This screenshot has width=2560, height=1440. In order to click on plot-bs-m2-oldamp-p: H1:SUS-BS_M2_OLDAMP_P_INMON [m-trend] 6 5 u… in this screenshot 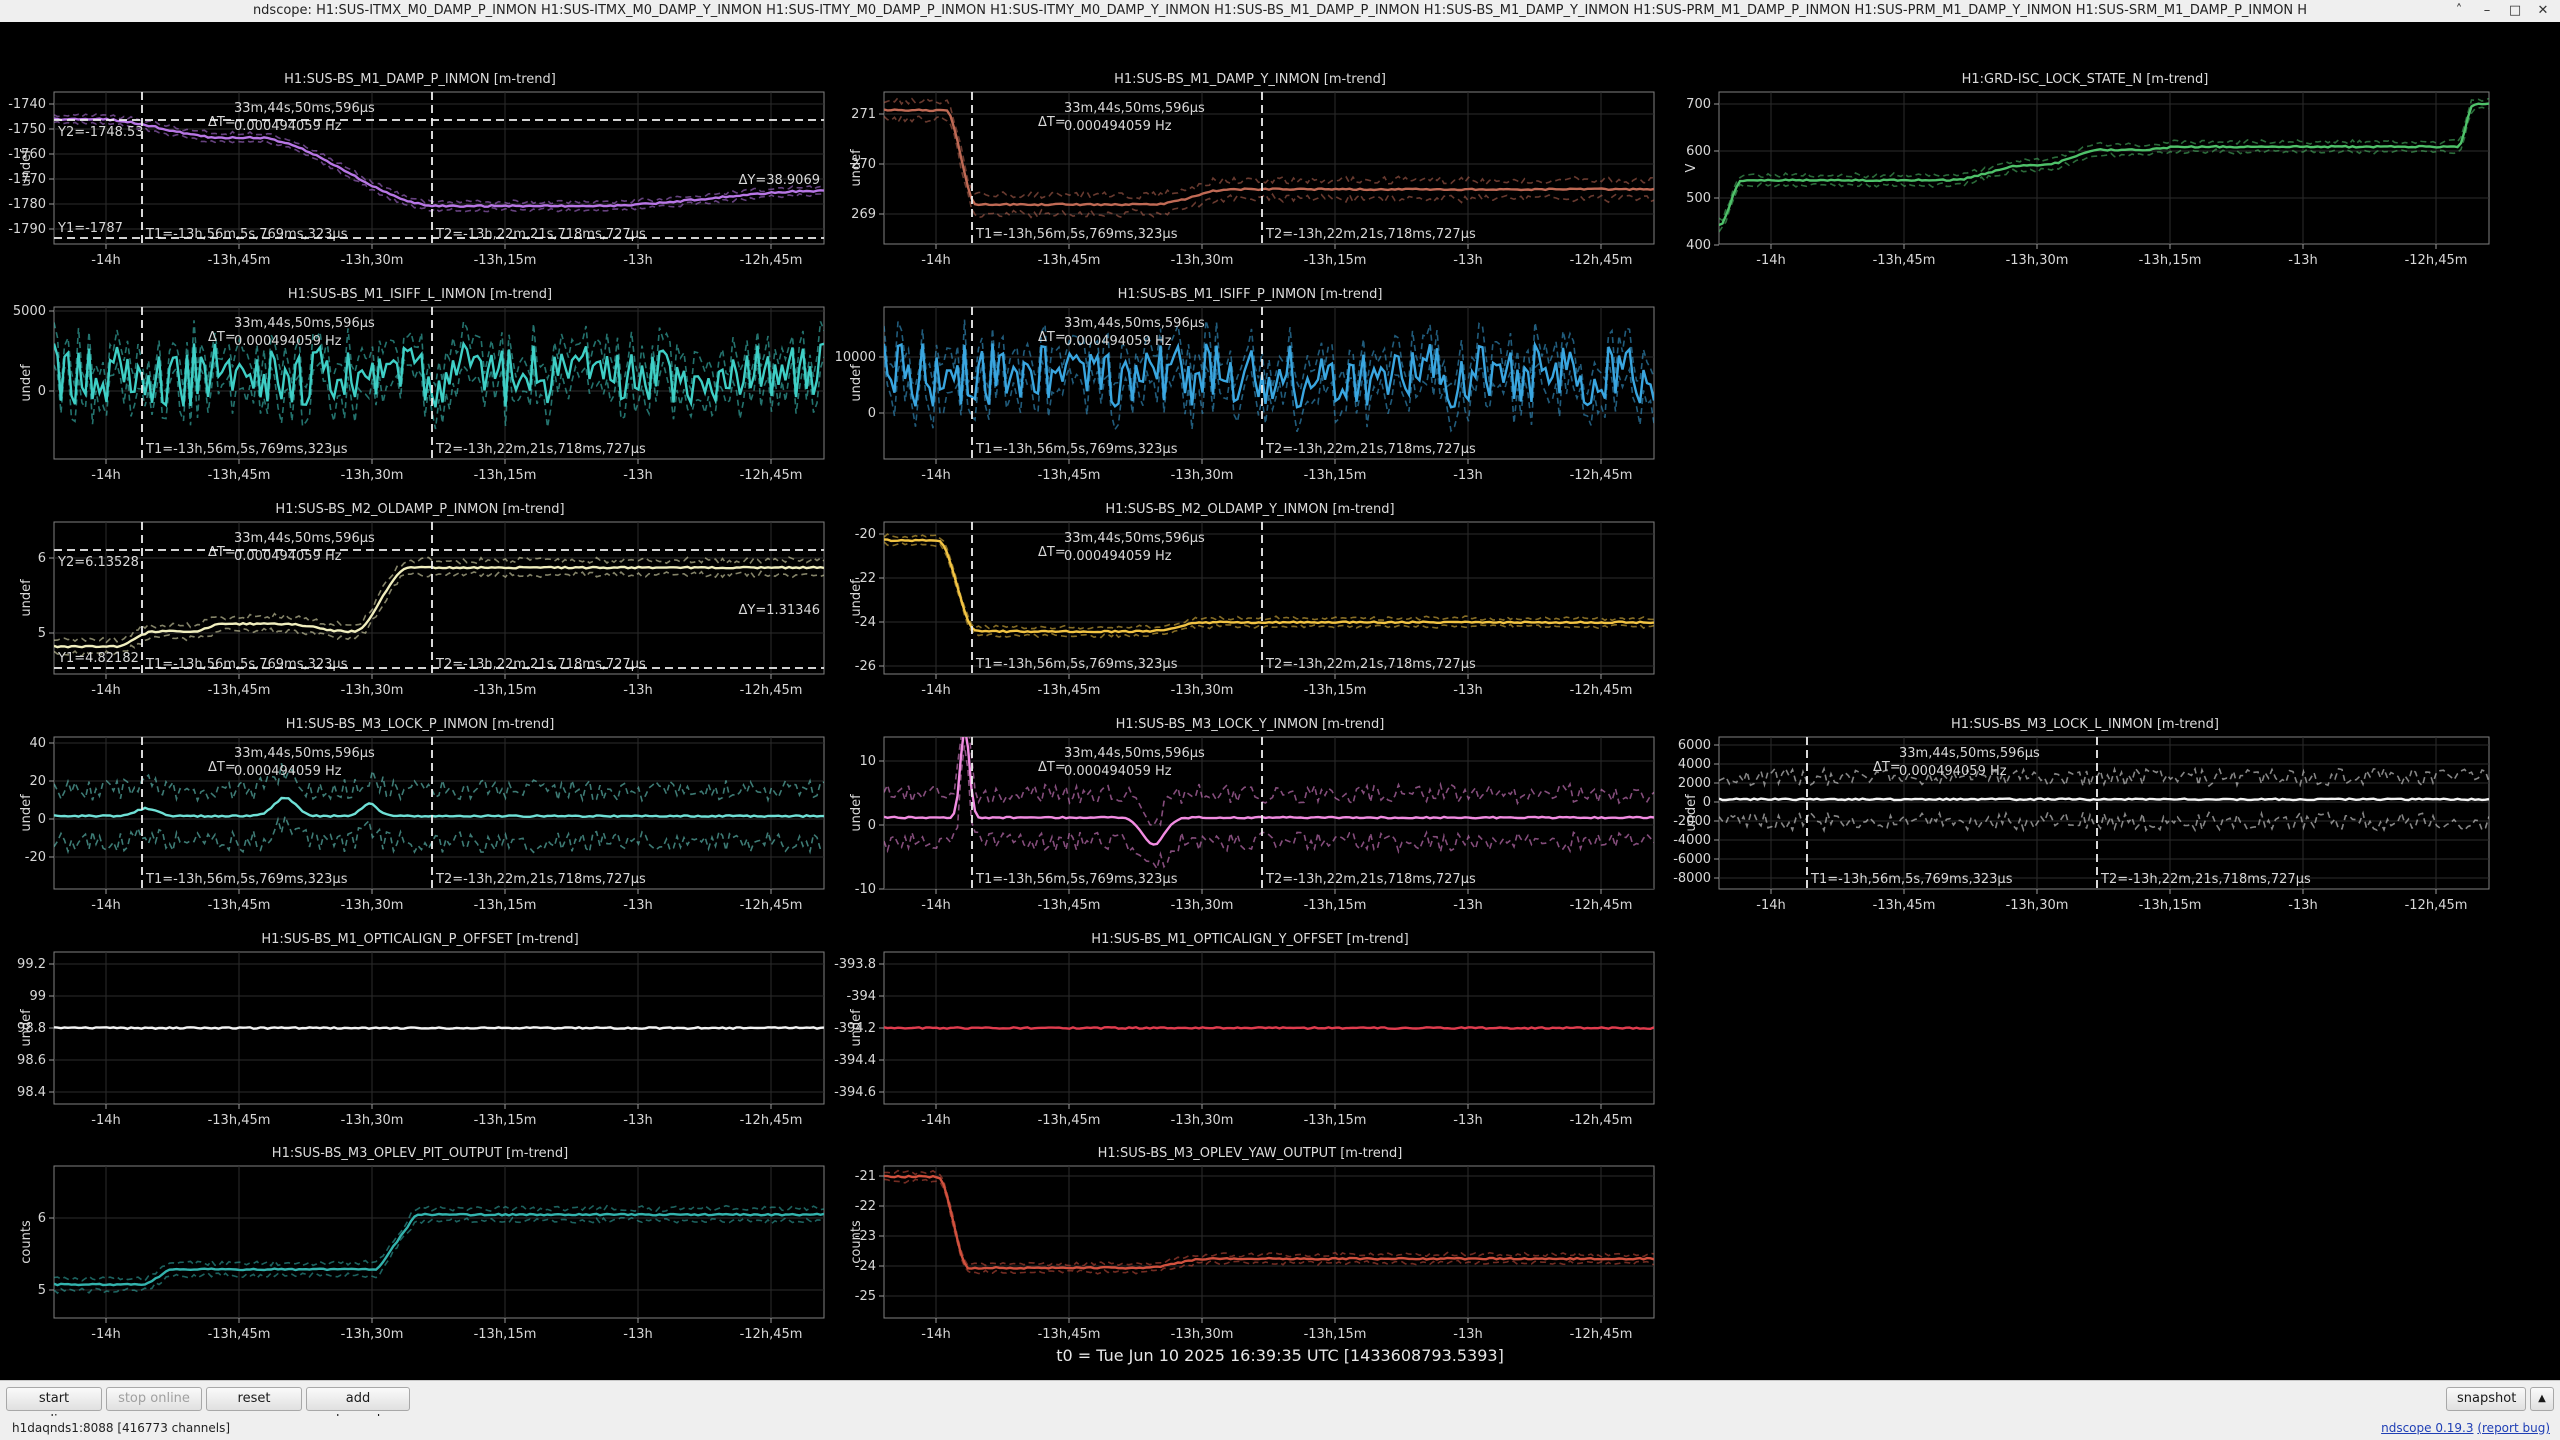, I will do `click(420, 605)`.